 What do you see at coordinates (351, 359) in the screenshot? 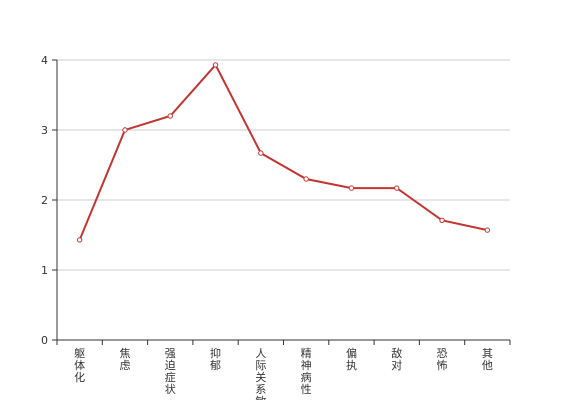
I see `x-tick-label: 偏执` at bounding box center [351, 359].